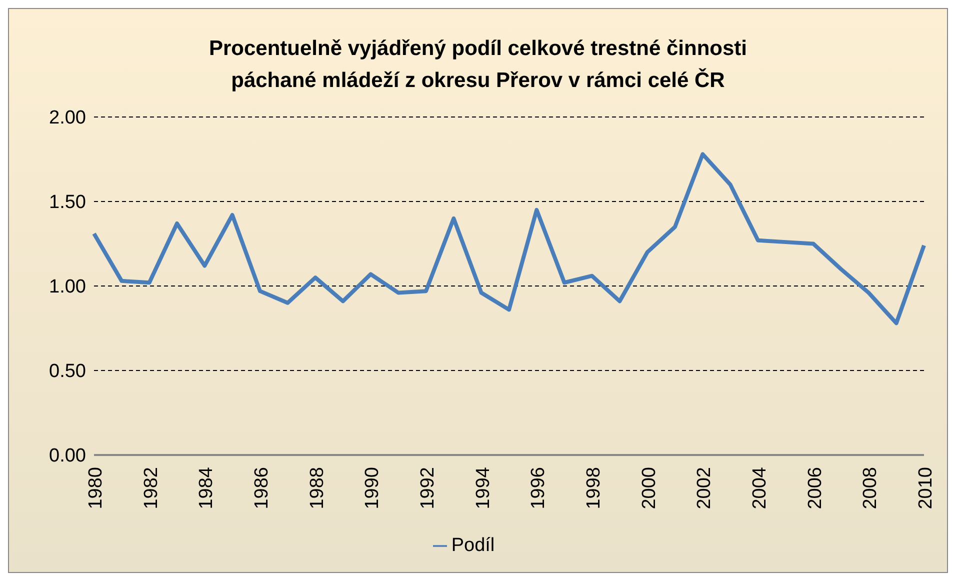 The image size is (956, 581). Describe the element at coordinates (67, 456) in the screenshot. I see `y-tick-label: 0.00` at that location.